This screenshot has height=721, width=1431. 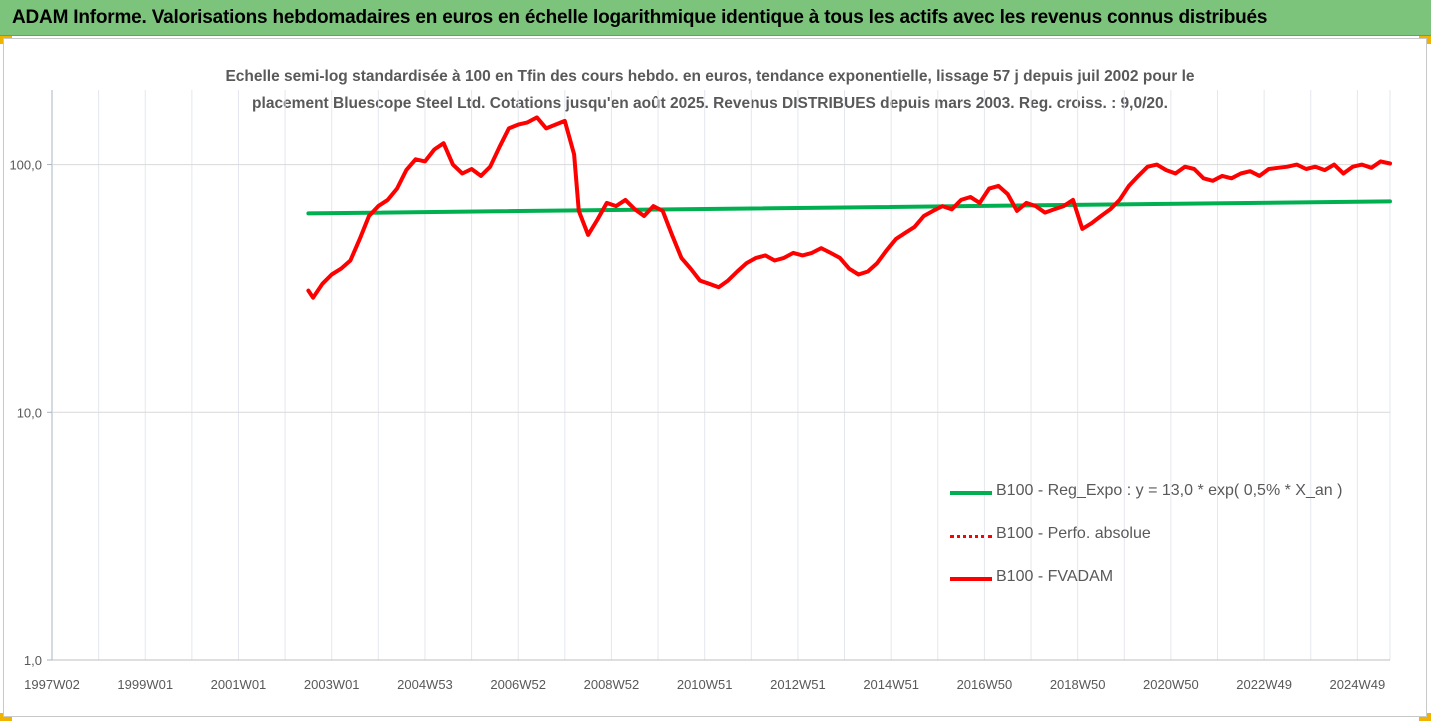 I want to click on x-tick-label: 2001W01, so click(x=239, y=684).